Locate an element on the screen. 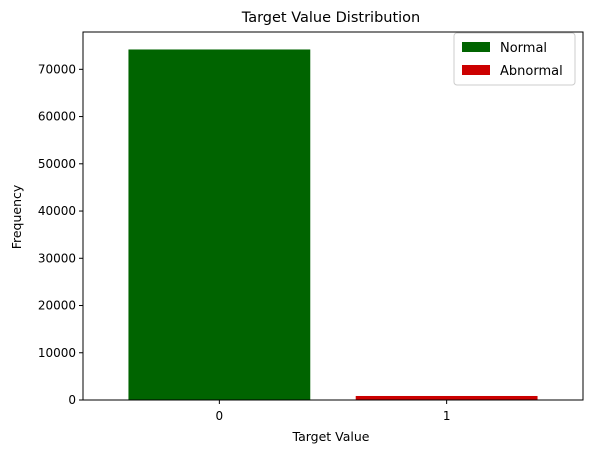 The image size is (589, 453). y-tick-label-0: 0 is located at coordinates (72, 400).